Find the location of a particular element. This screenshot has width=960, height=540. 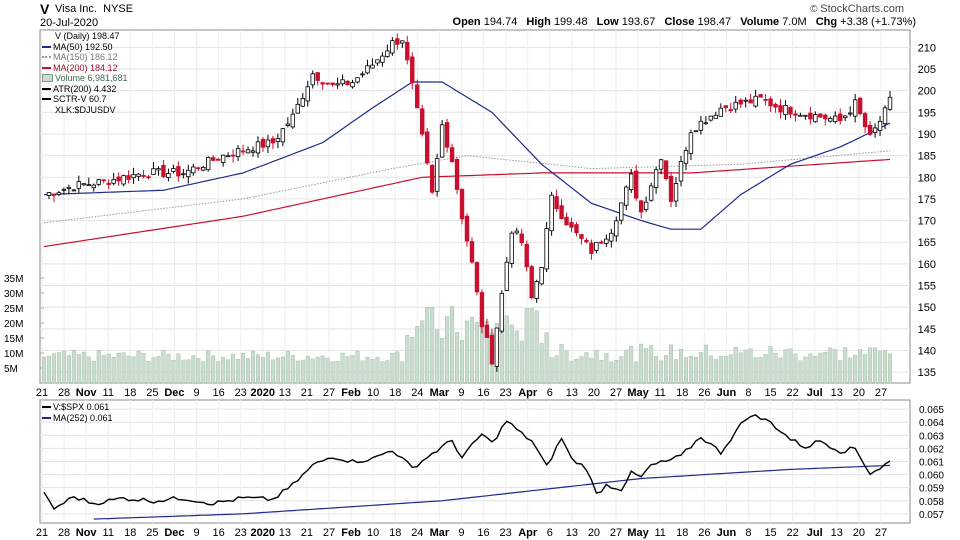

volume-tick-label: 30M is located at coordinates (13, 294).